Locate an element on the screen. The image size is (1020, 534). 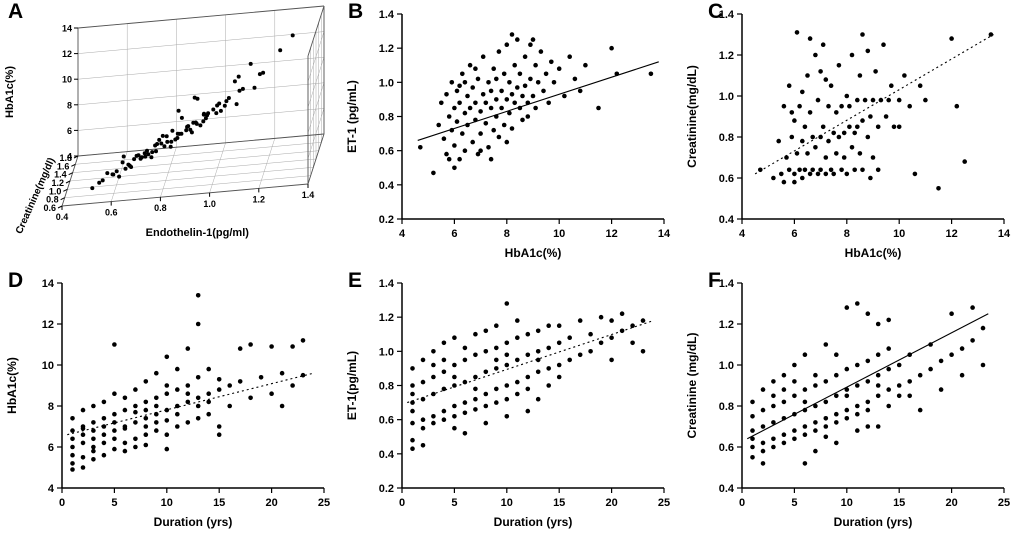
panel-letter-E: E is located at coordinates (355, 280).